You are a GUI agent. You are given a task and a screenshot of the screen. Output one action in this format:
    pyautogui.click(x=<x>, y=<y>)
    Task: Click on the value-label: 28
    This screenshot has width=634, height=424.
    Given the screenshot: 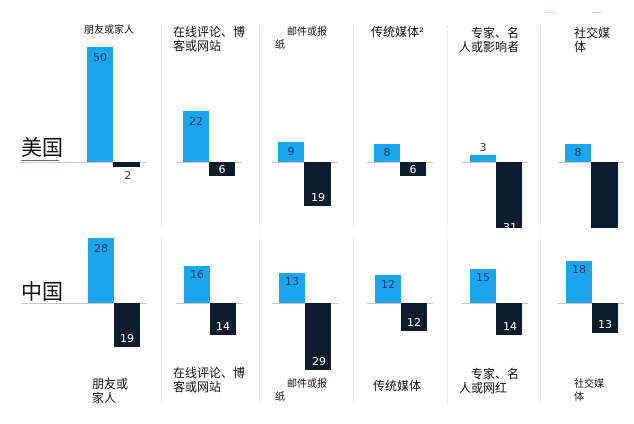 What is the action you would take?
    pyautogui.click(x=101, y=248)
    